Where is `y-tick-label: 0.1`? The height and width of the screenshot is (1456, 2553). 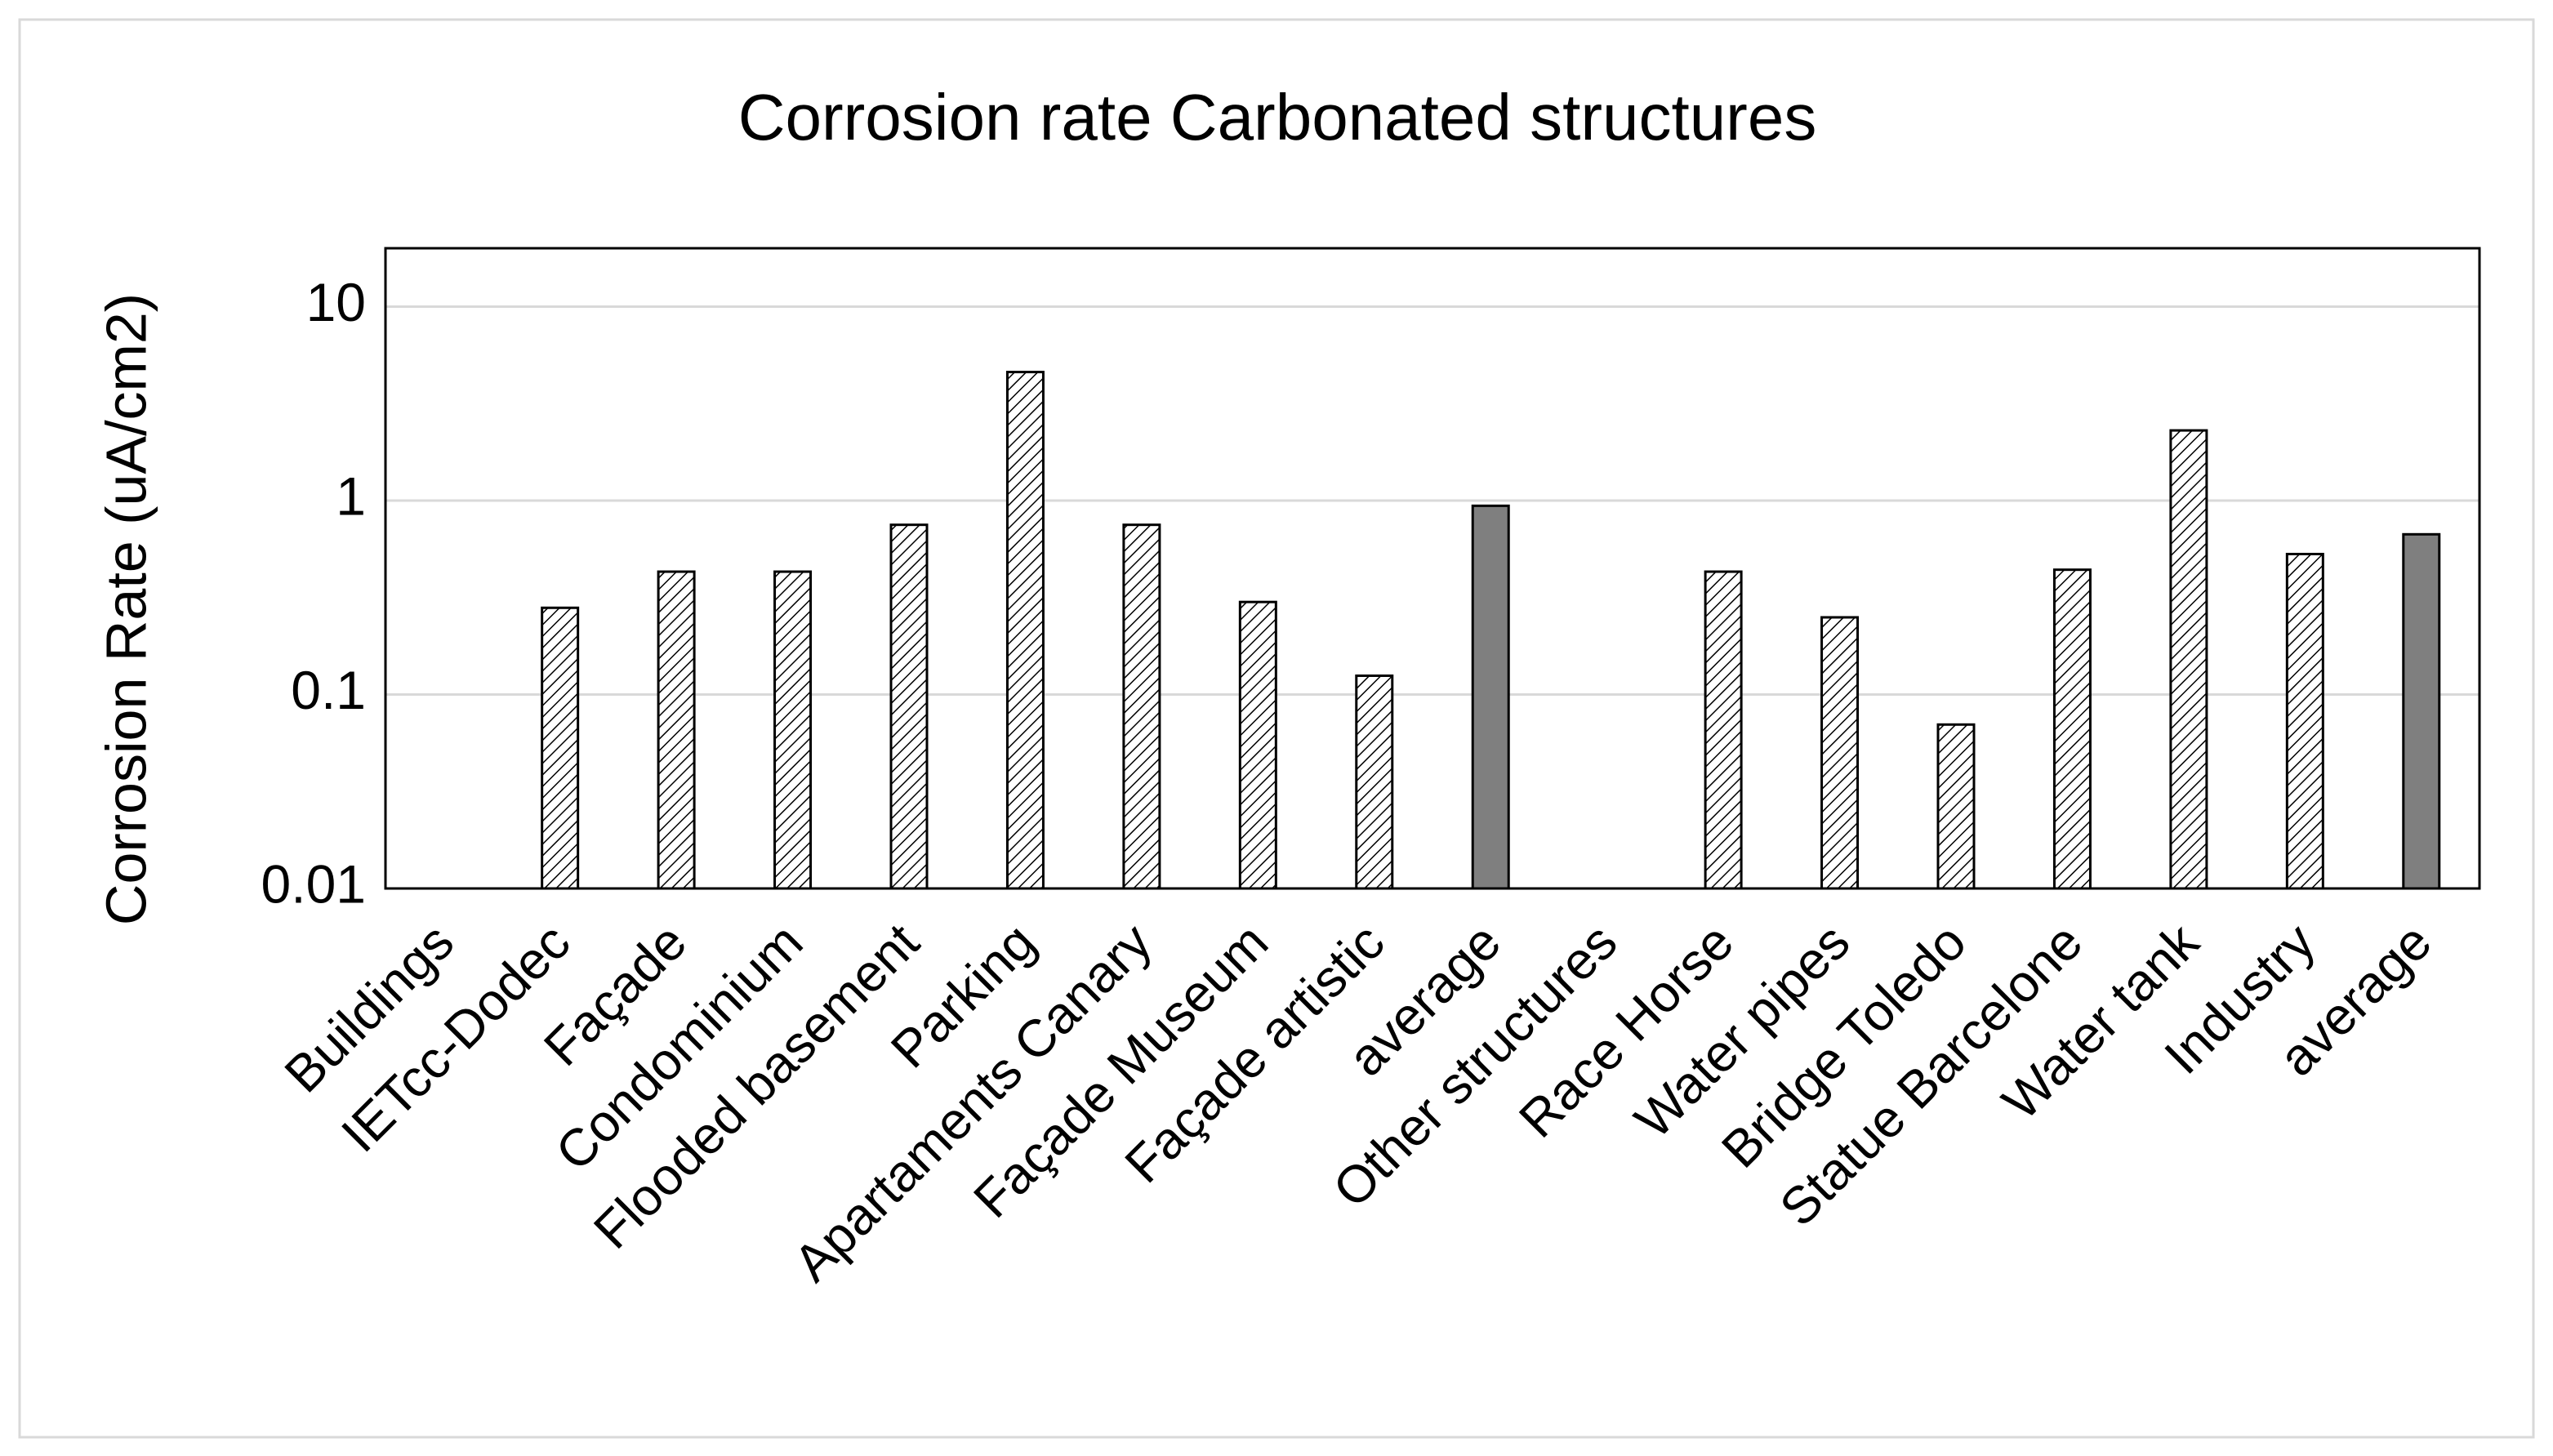
y-tick-label: 0.1 is located at coordinates (328, 690).